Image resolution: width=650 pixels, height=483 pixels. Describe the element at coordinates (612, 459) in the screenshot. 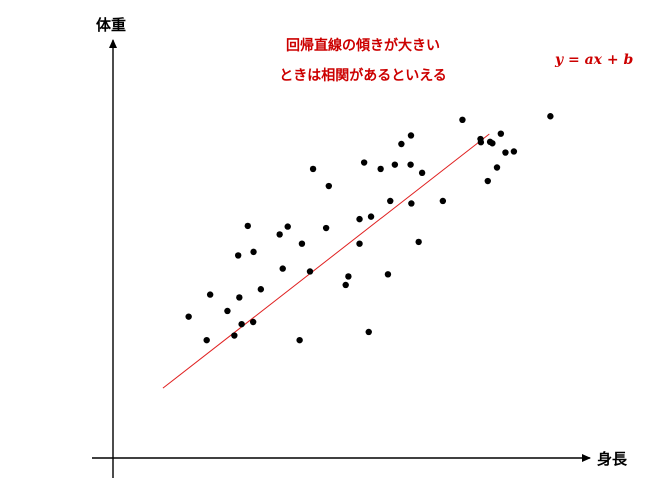

I see `x-axis-label: 身長` at that location.